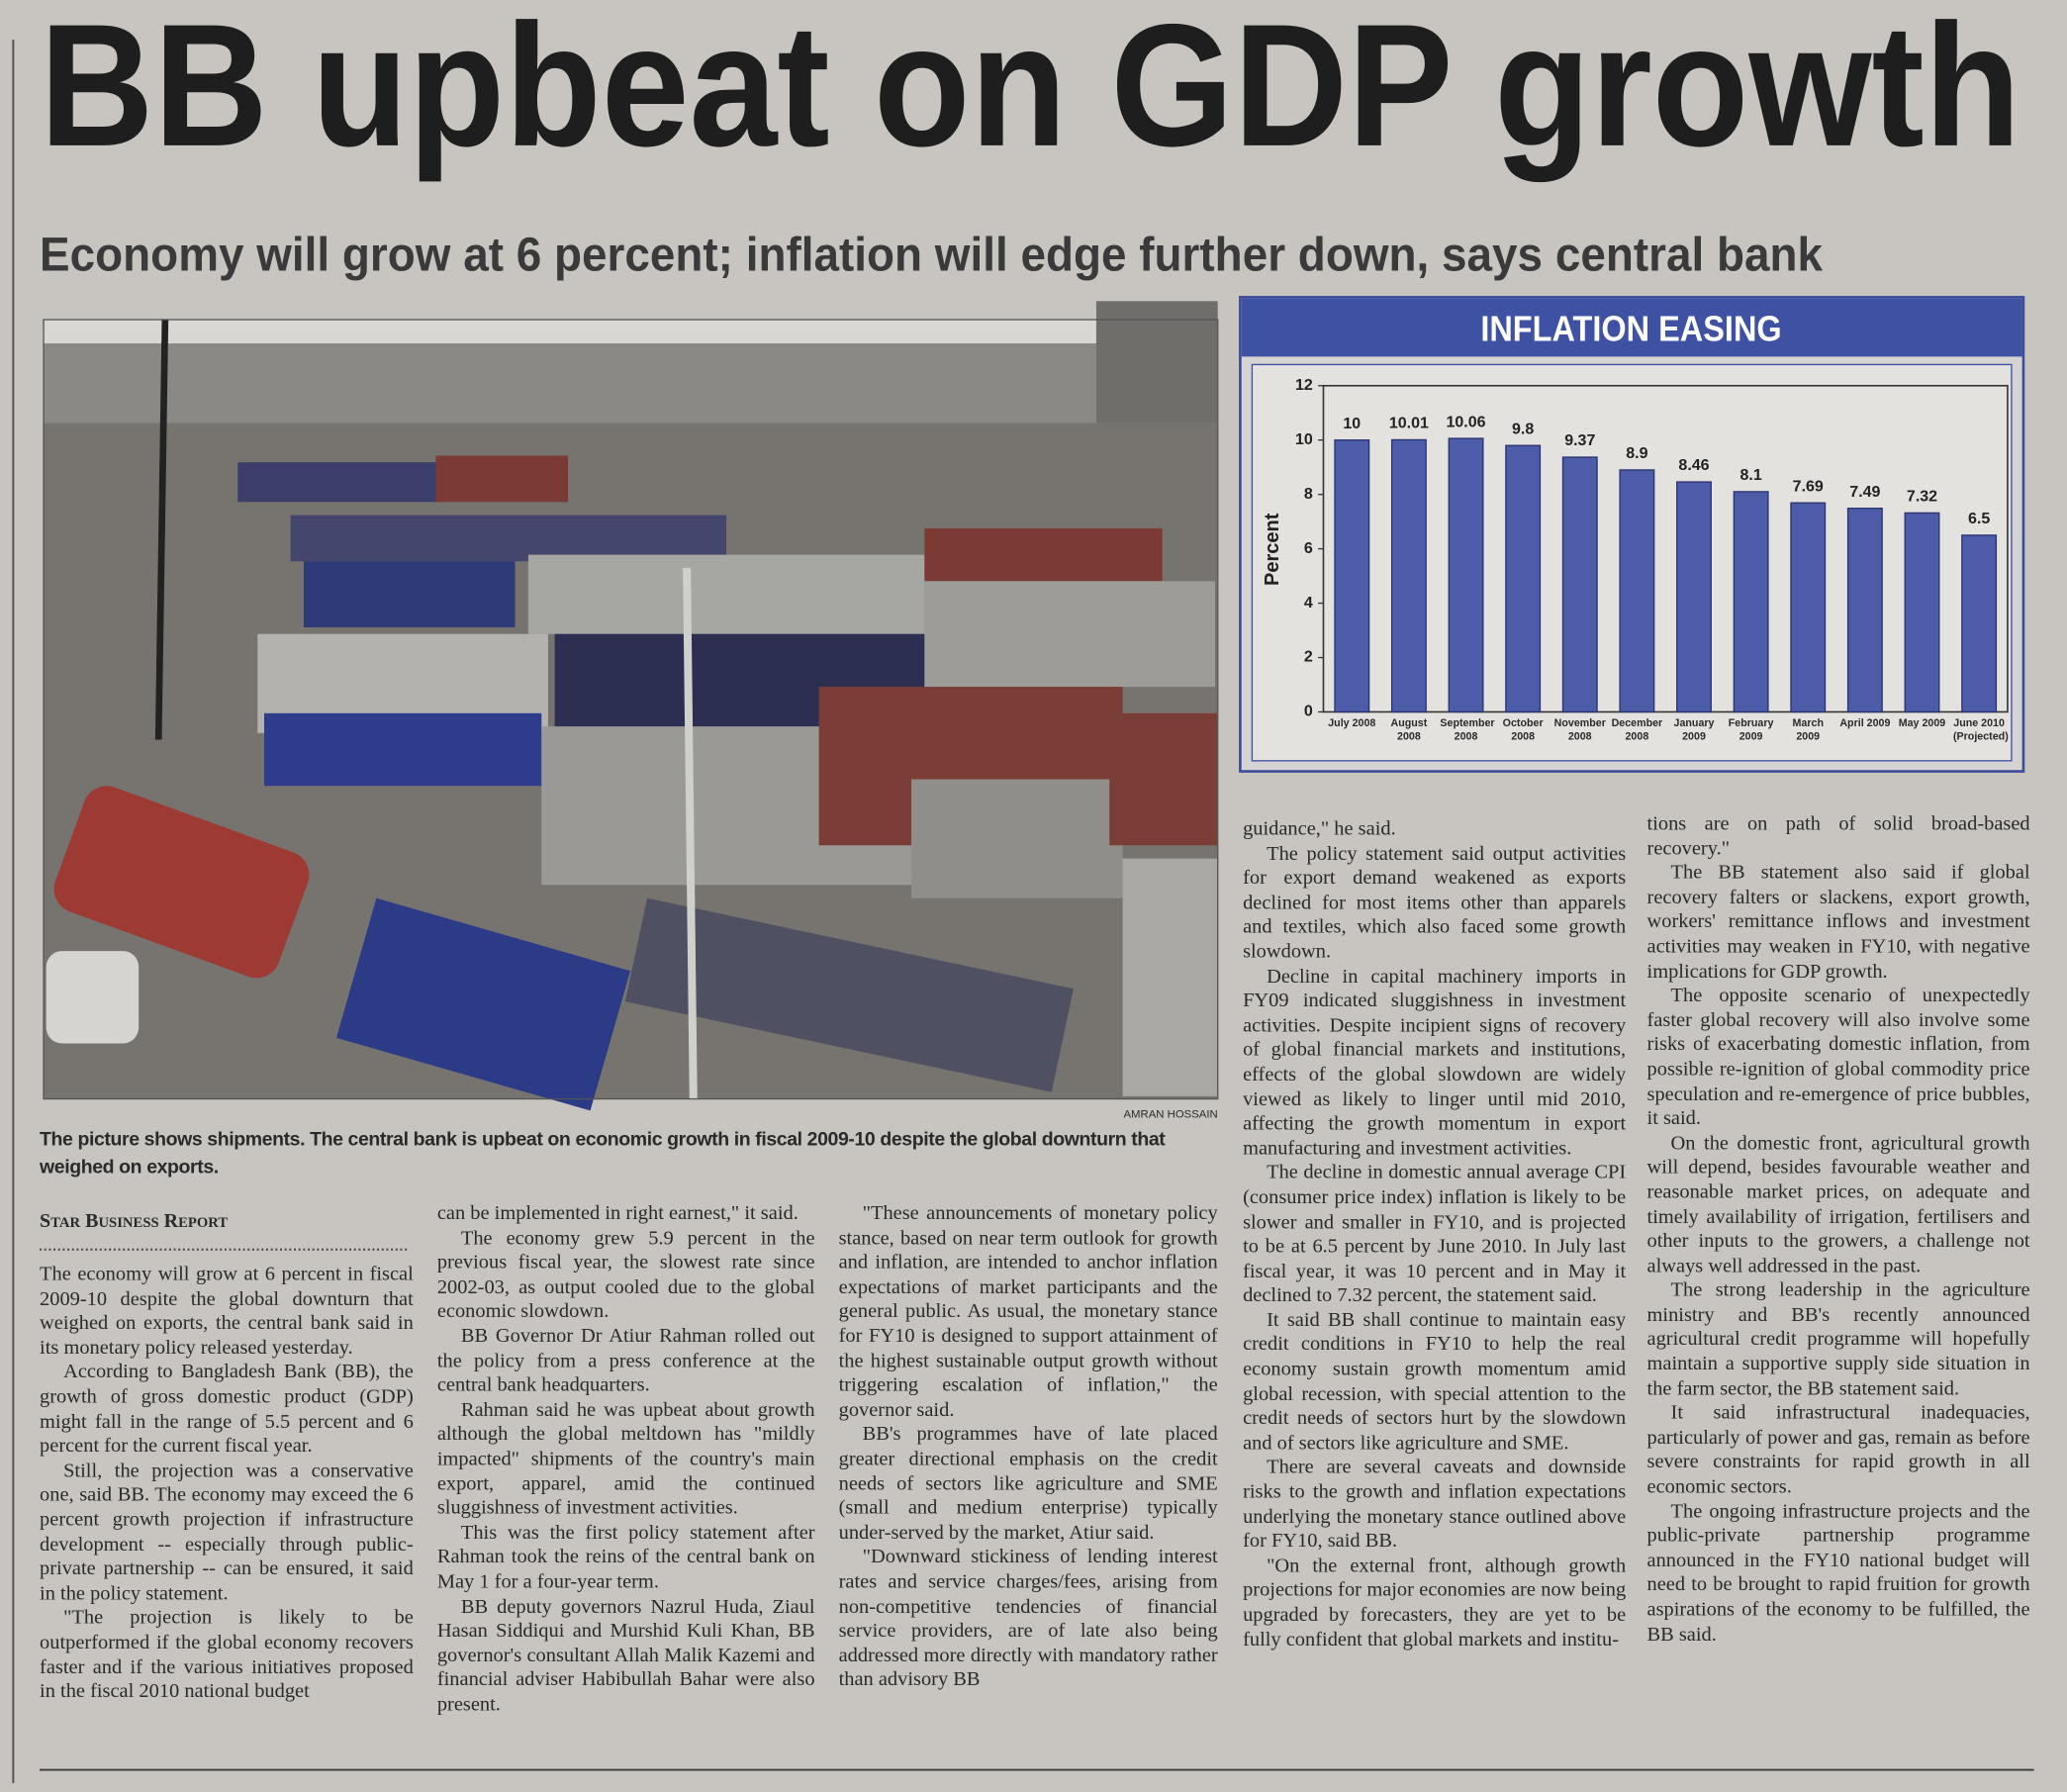 The image size is (2067, 1792). Describe the element at coordinates (1352, 722) in the screenshot. I see `x-tick-label: July 2008` at that location.